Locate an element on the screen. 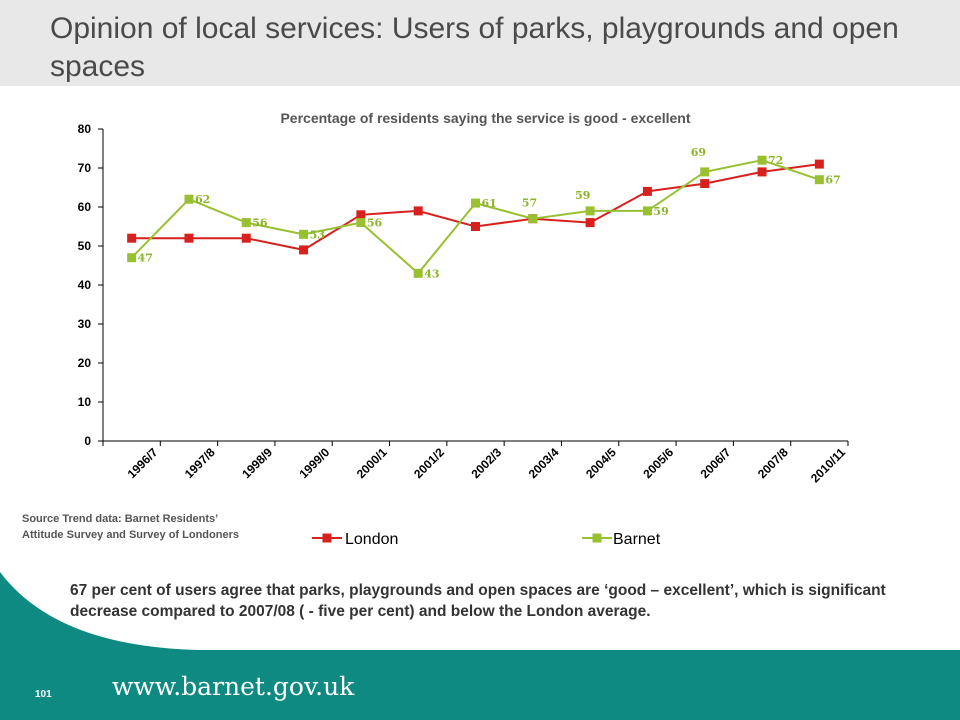 The image size is (960, 720). legend-london-label: London is located at coordinates (371, 539).